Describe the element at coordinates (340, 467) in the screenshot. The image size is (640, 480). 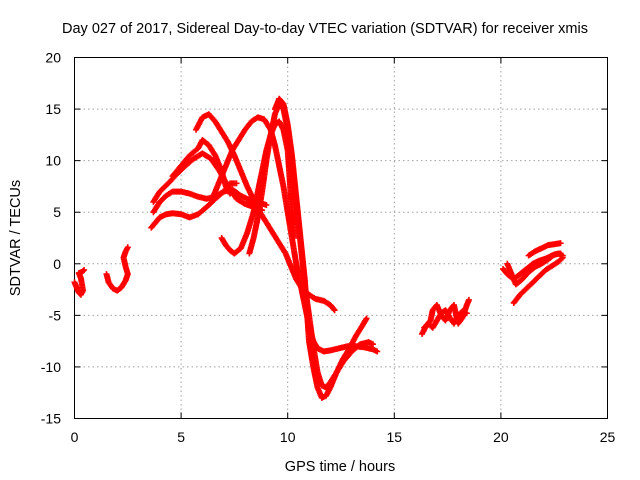
I see `x-axis-label: GPS time / hours` at that location.